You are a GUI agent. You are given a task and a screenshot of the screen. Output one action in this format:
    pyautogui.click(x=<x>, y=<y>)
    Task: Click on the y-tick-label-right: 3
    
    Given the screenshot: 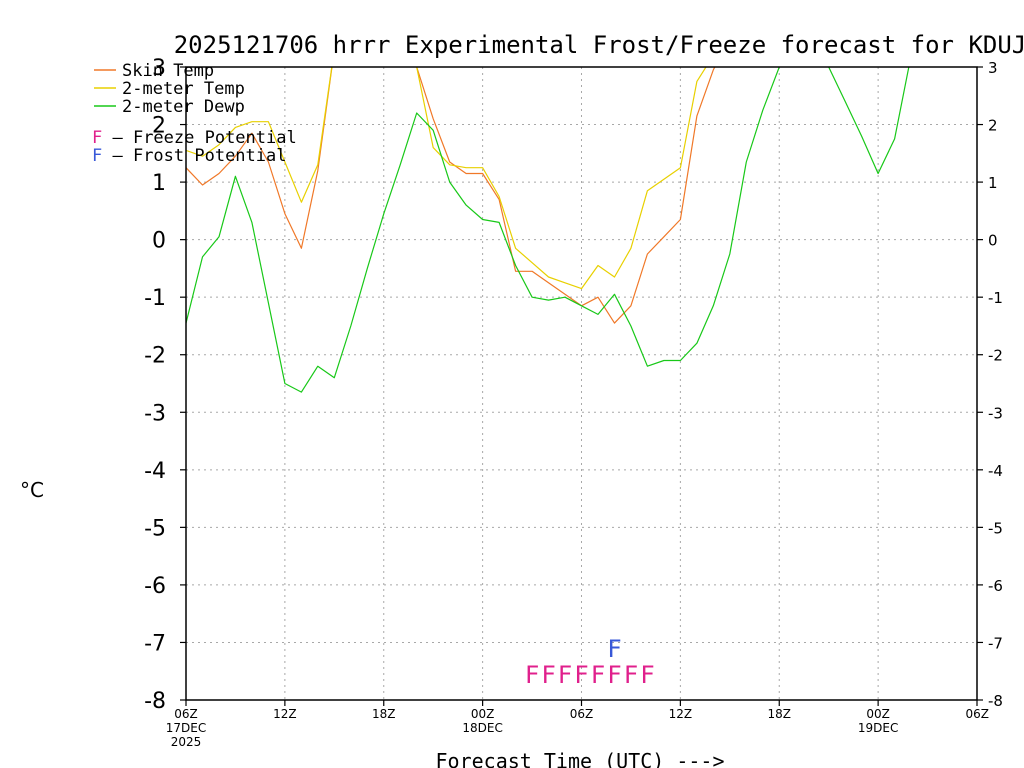 What is the action you would take?
    pyautogui.click(x=993, y=68)
    